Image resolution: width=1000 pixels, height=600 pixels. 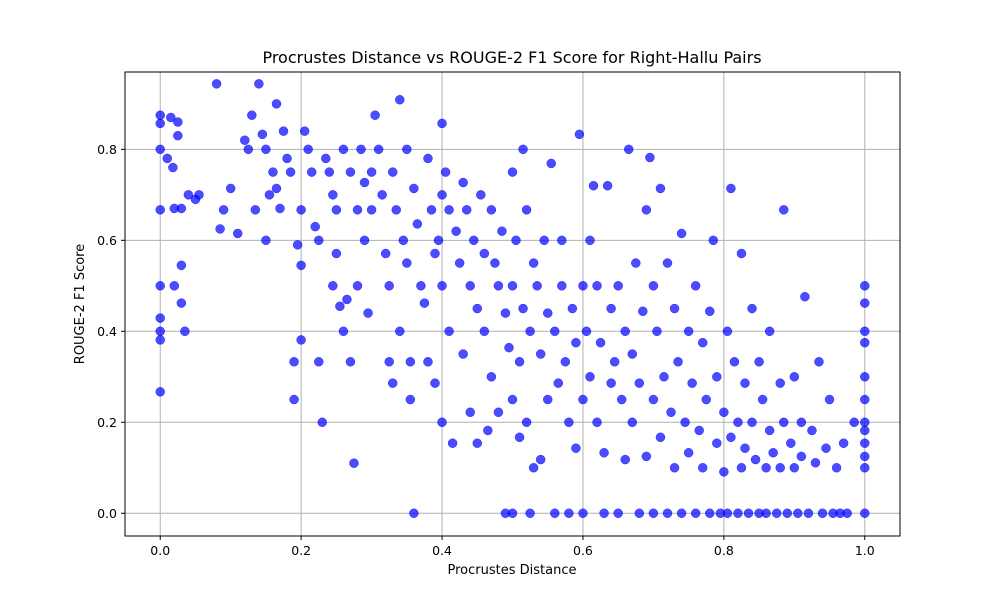 What do you see at coordinates (724, 550) in the screenshot?
I see `x-tick-label: 0.8` at bounding box center [724, 550].